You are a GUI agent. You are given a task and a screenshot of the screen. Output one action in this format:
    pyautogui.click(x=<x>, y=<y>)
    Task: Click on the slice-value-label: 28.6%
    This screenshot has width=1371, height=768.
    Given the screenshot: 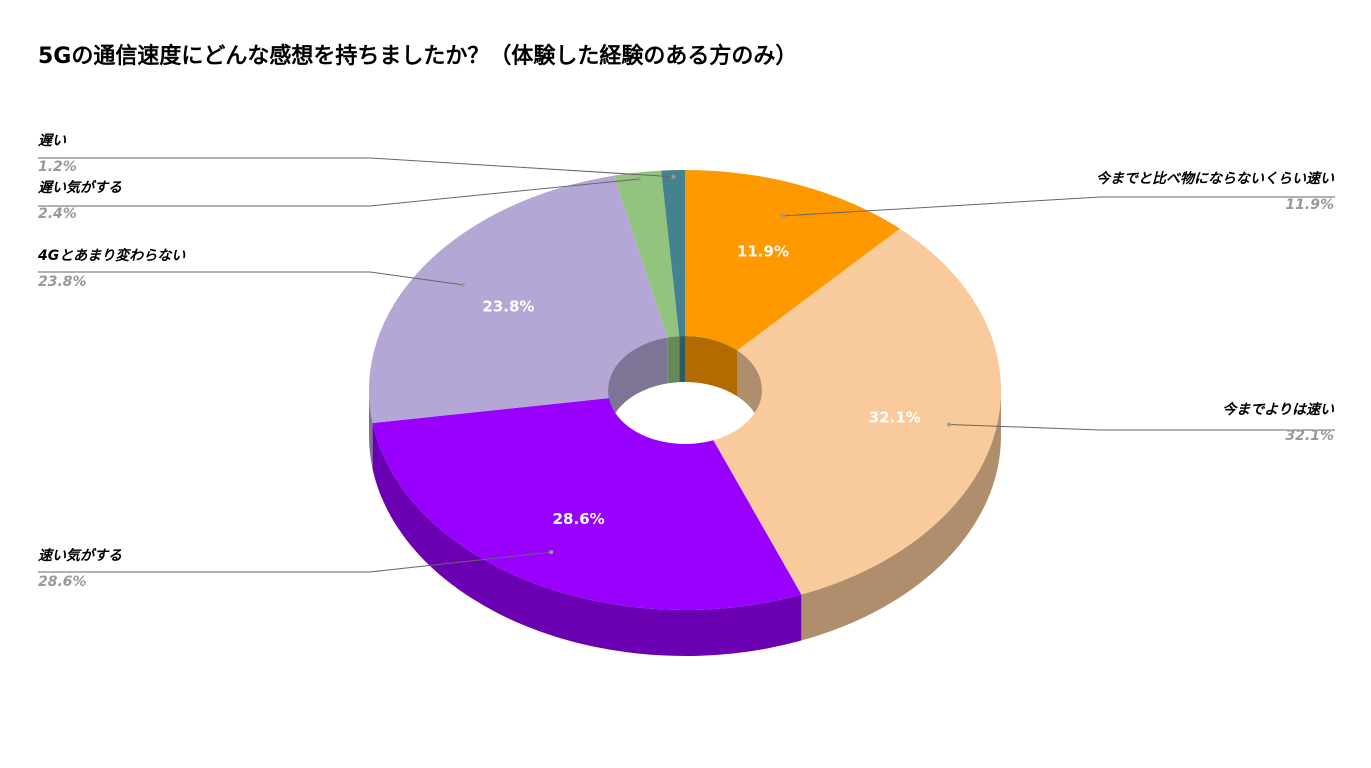 What is the action you would take?
    pyautogui.click(x=579, y=519)
    